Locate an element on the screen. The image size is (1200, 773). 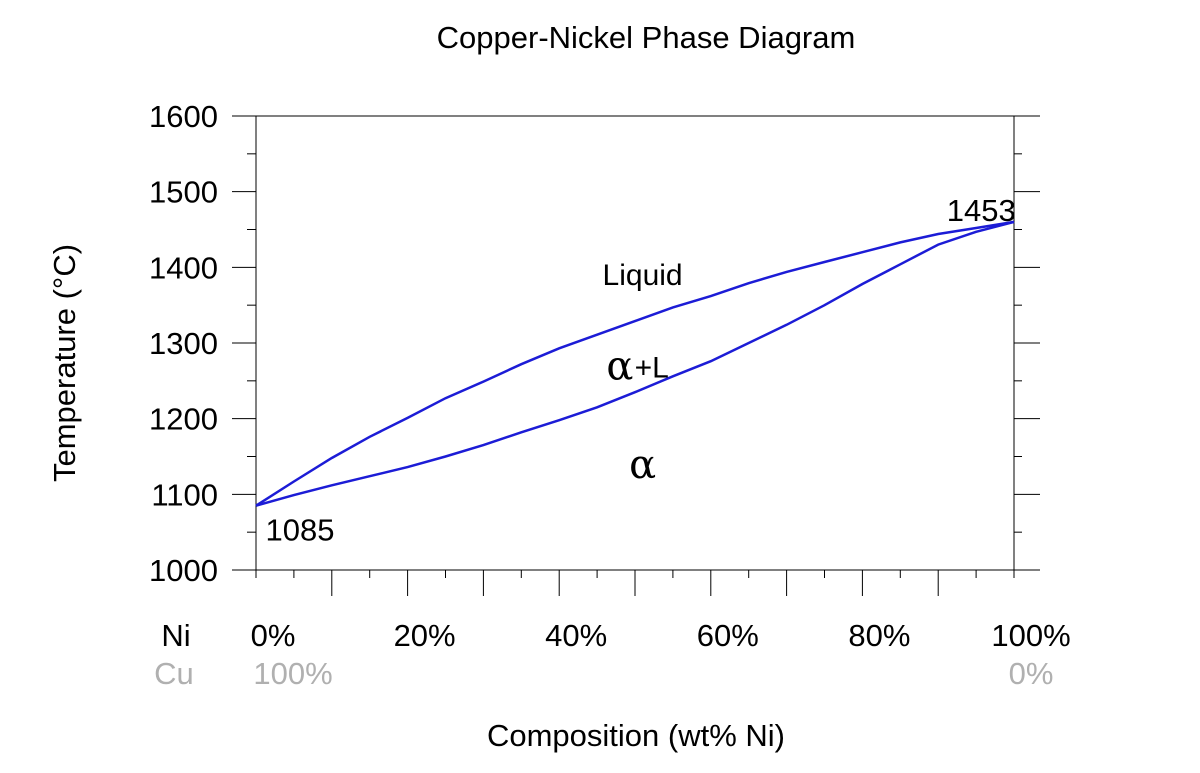
x-tick-cu-left: 100% is located at coordinates (292, 673).